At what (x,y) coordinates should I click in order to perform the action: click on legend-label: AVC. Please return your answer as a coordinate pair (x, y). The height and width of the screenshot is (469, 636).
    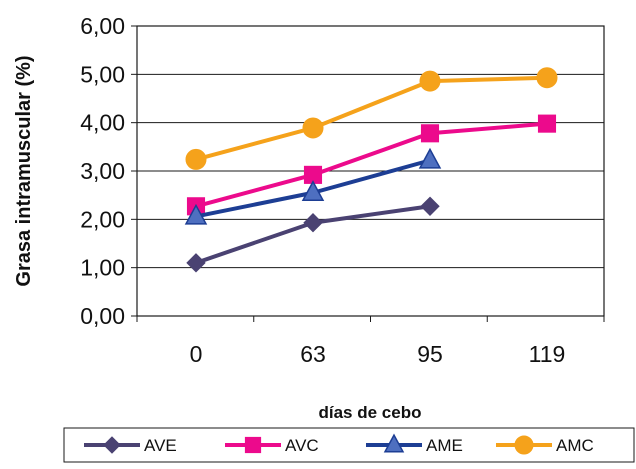
    Looking at the image, I should click on (302, 445).